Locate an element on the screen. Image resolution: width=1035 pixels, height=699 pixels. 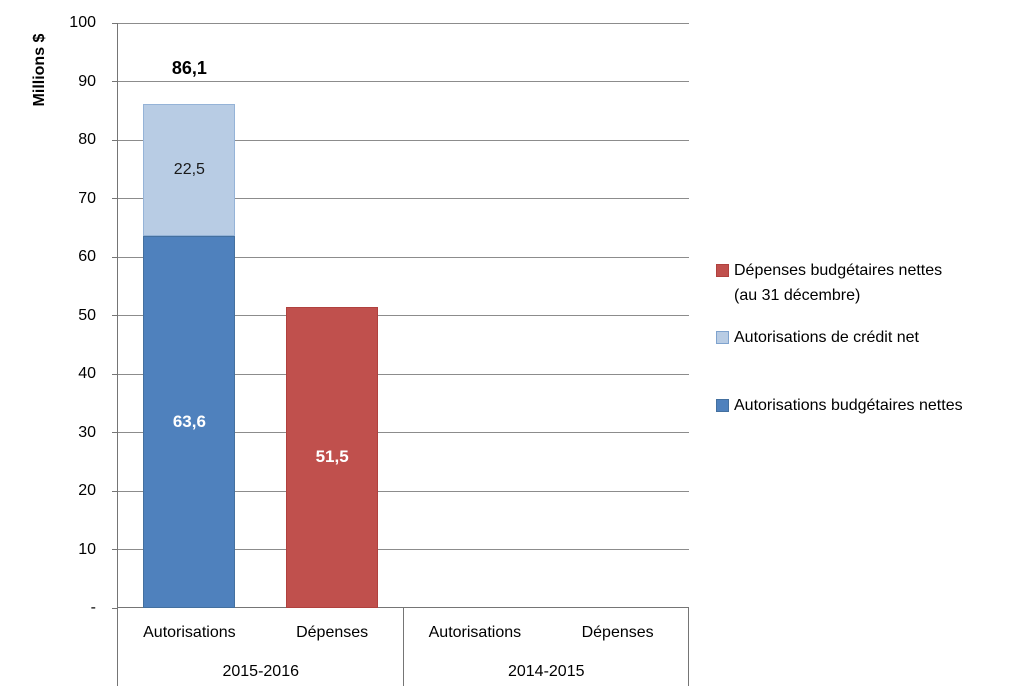
y-tick-label: 90 is located at coordinates (87, 81).